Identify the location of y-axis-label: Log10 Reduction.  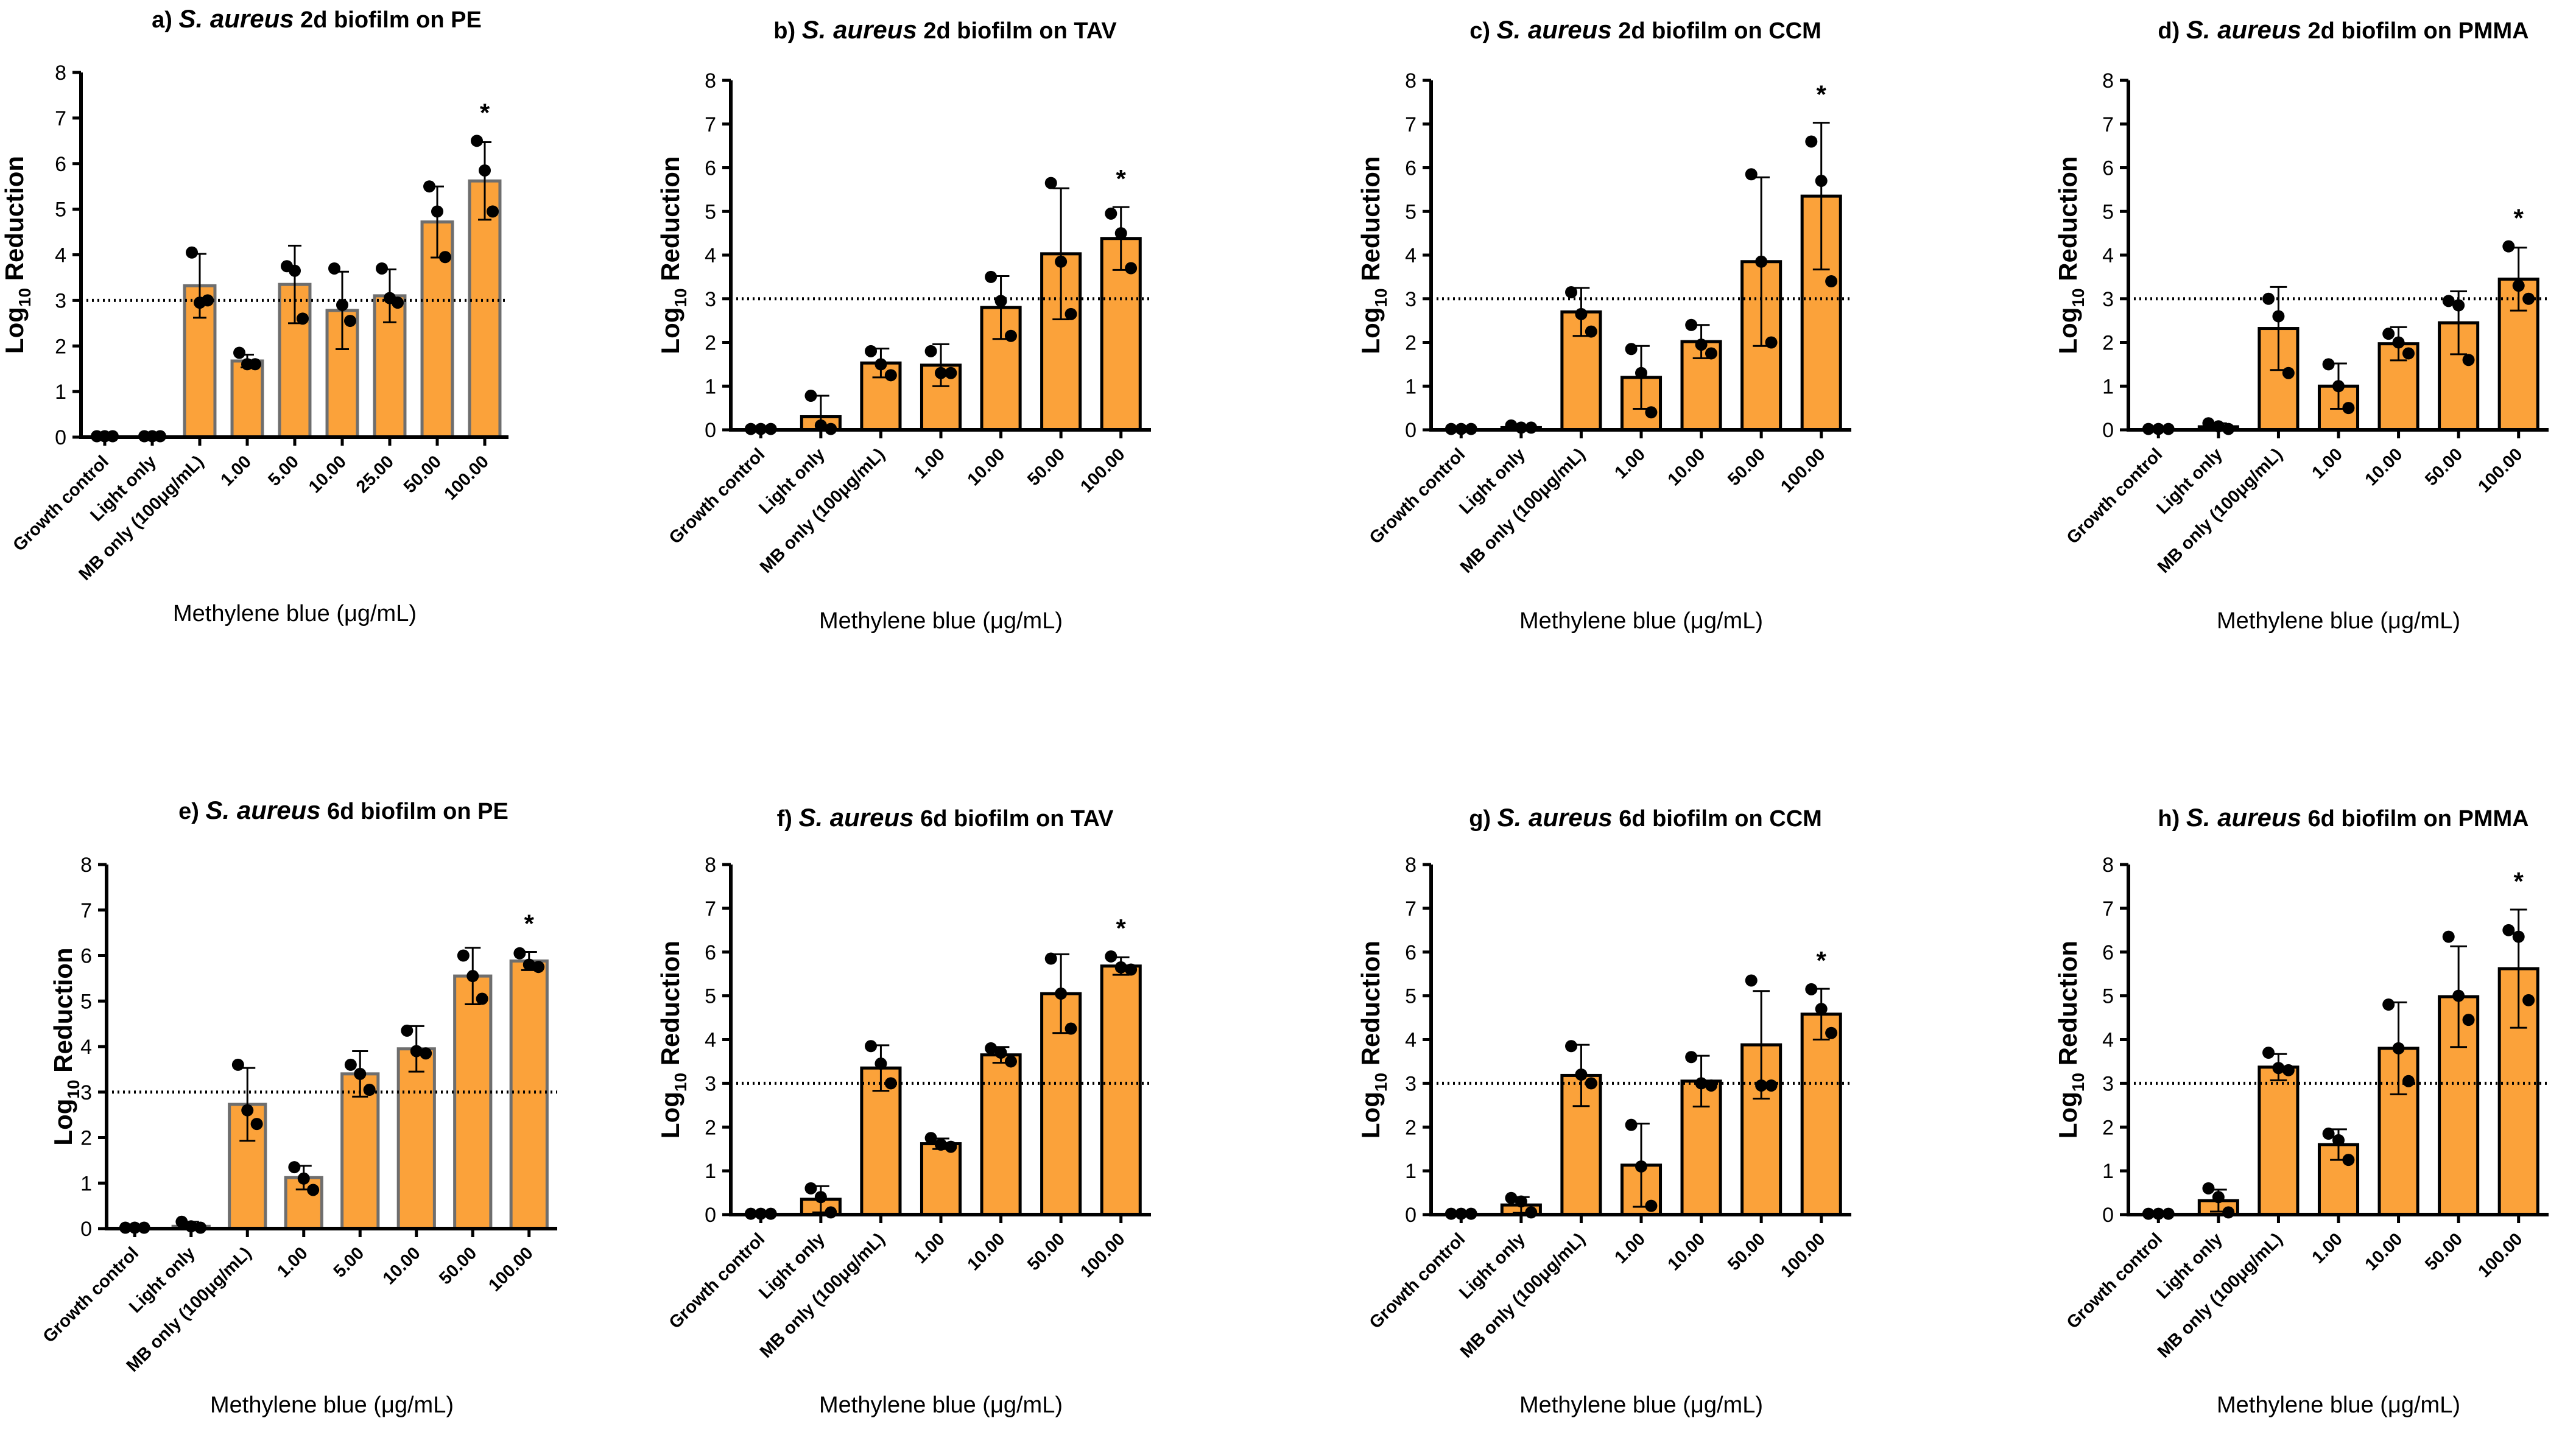
(17, 255).